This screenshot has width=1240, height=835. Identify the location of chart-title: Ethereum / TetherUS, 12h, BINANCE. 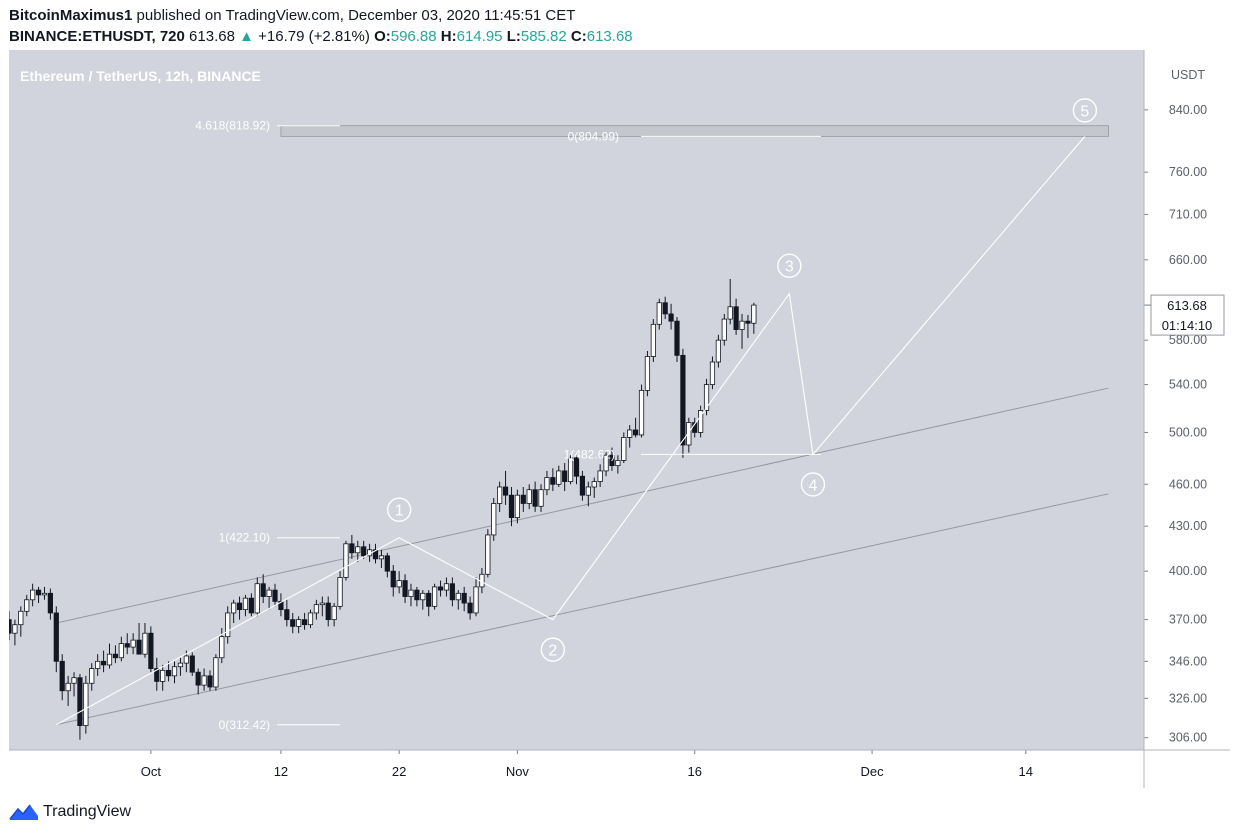
(140, 76).